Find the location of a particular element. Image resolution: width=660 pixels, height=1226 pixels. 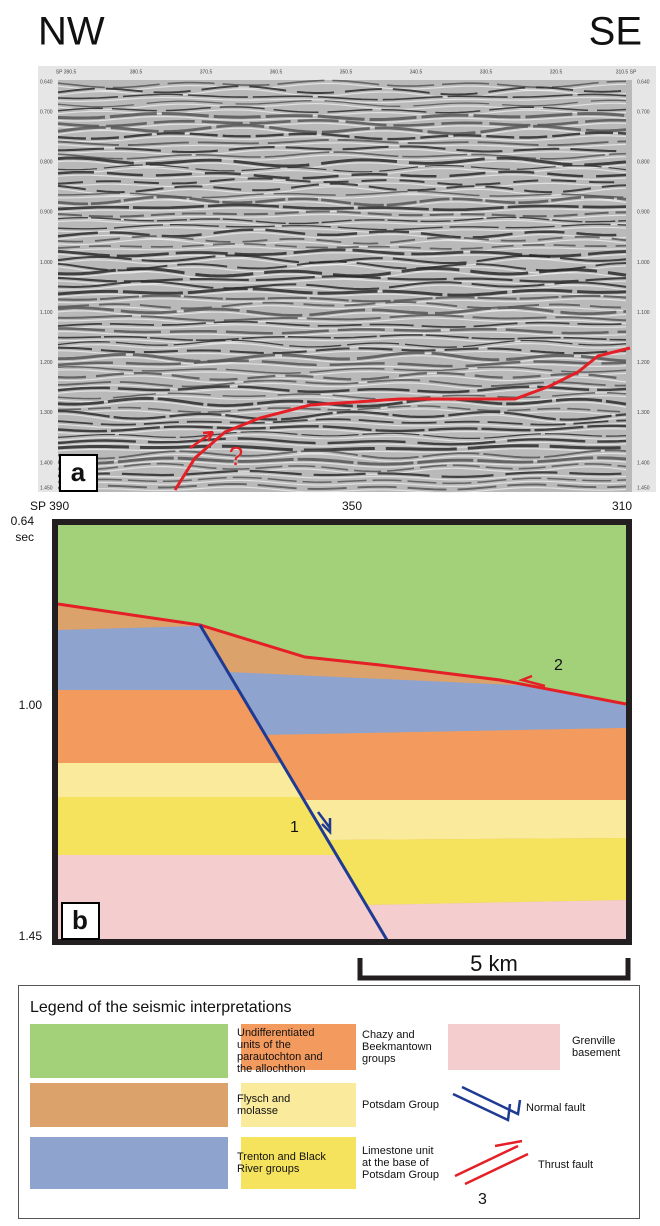

scale-label: 5 km is located at coordinates (494, 963).